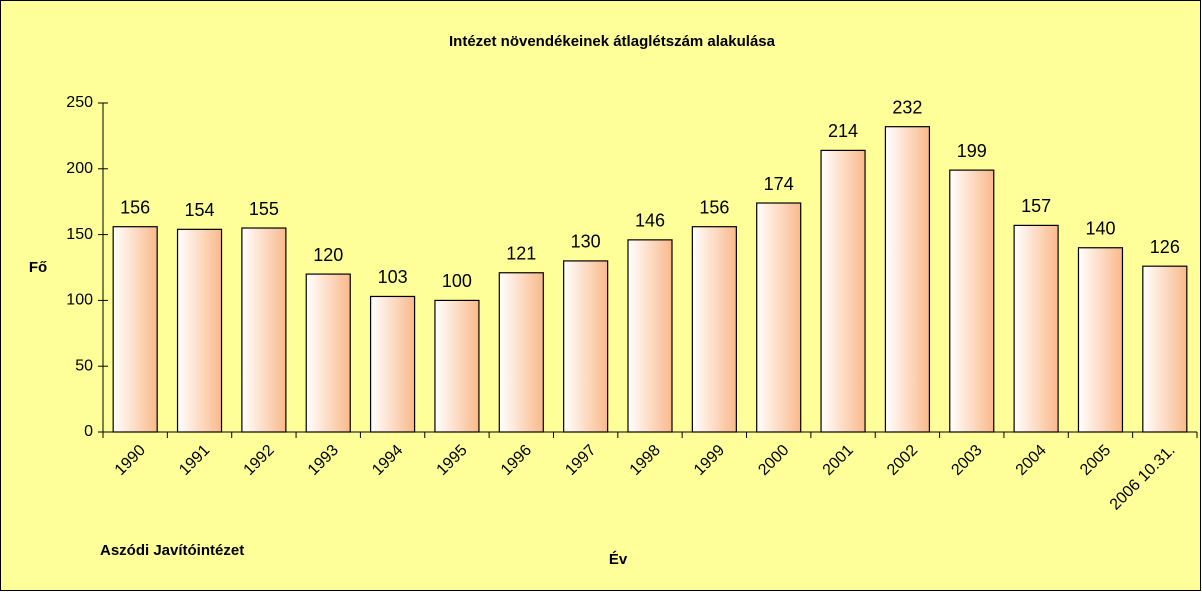 This screenshot has height=592, width=1202. Describe the element at coordinates (264, 209) in the screenshot. I see `data-label: 155` at that location.